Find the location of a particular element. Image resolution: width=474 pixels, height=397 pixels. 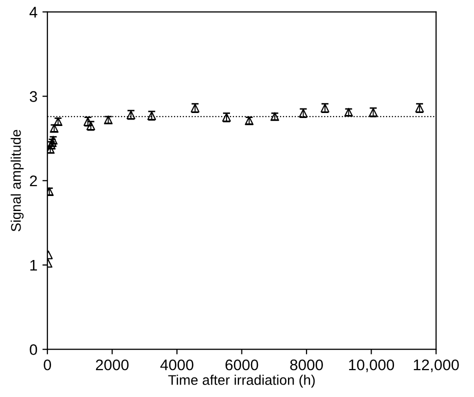

y-axis-title: Signal amplitude is located at coordinates (17, 181).